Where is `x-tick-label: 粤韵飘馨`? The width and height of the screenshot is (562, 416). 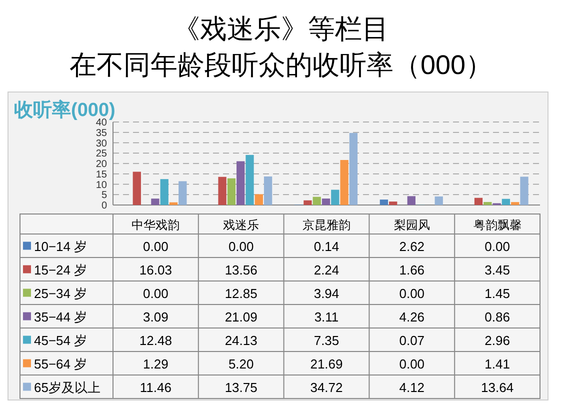 x-tick-label: 粤韵飘馨 is located at coordinates (497, 225).